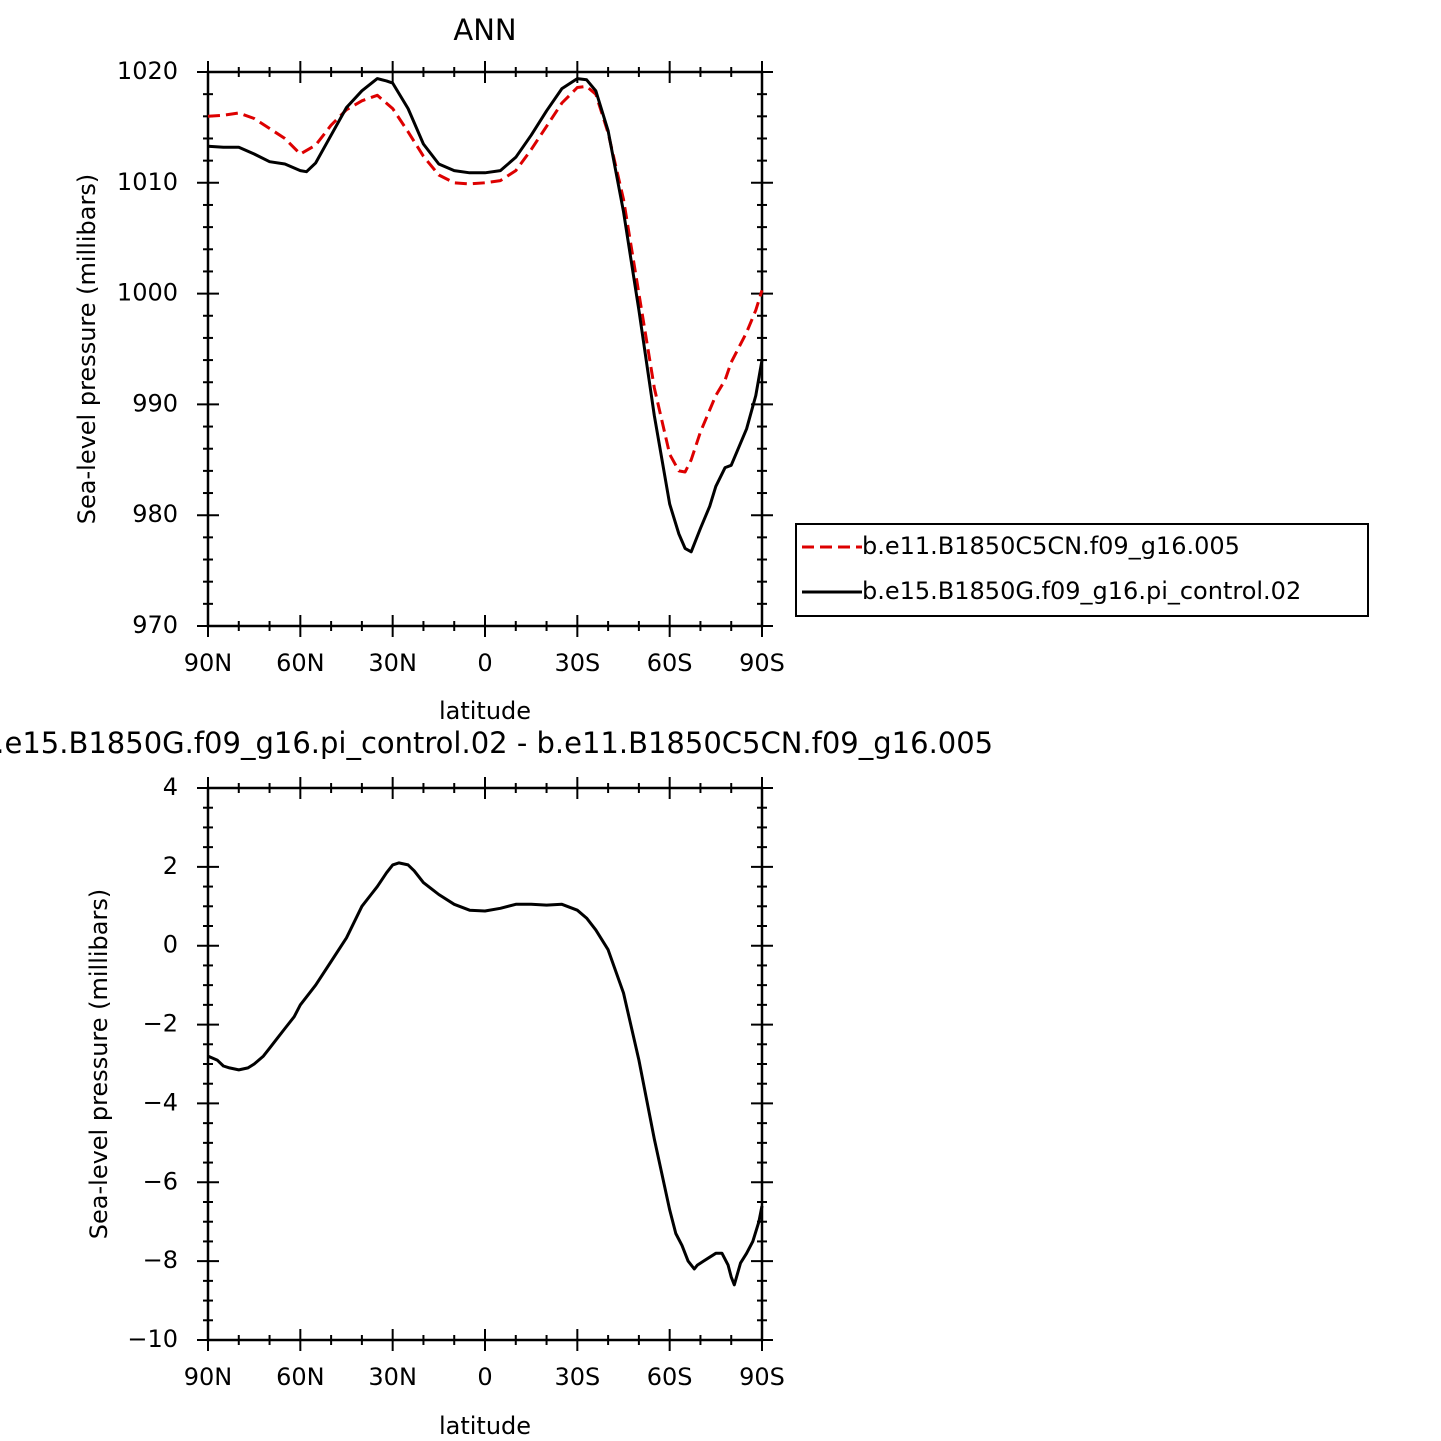 This screenshot has width=1441, height=1441. What do you see at coordinates (147, 293) in the screenshot?
I see `y-tick-label: 1000` at bounding box center [147, 293].